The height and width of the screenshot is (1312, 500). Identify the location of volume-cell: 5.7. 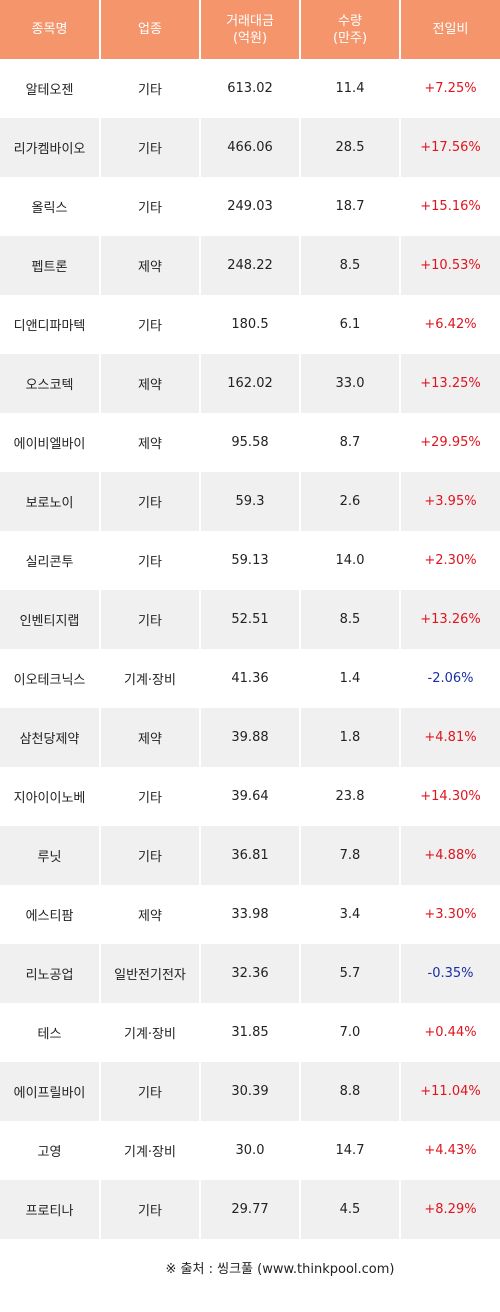
(350, 973).